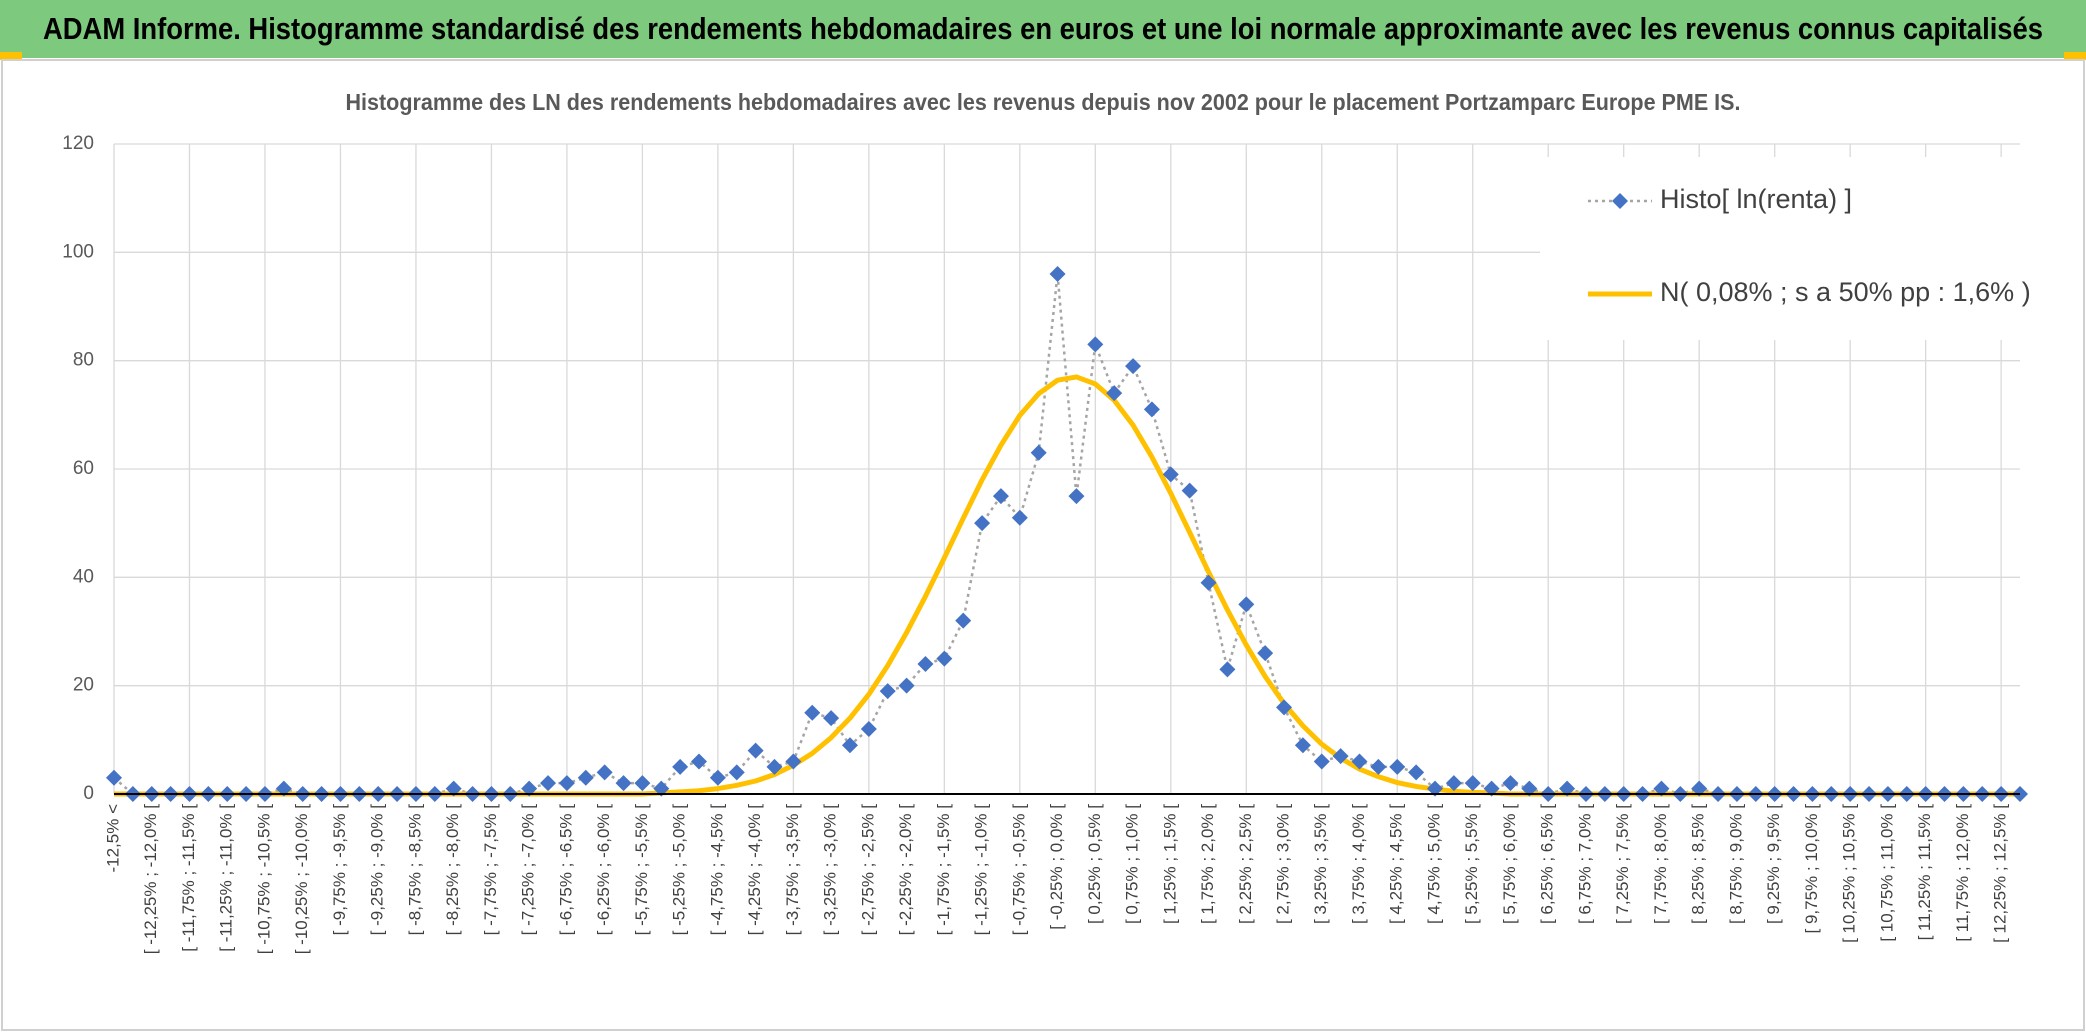 Image resolution: width=2086 pixels, height=1032 pixels. What do you see at coordinates (1622, 864) in the screenshot?
I see `x-tick-label: [ 7,25% ; 7,5% [` at bounding box center [1622, 864].